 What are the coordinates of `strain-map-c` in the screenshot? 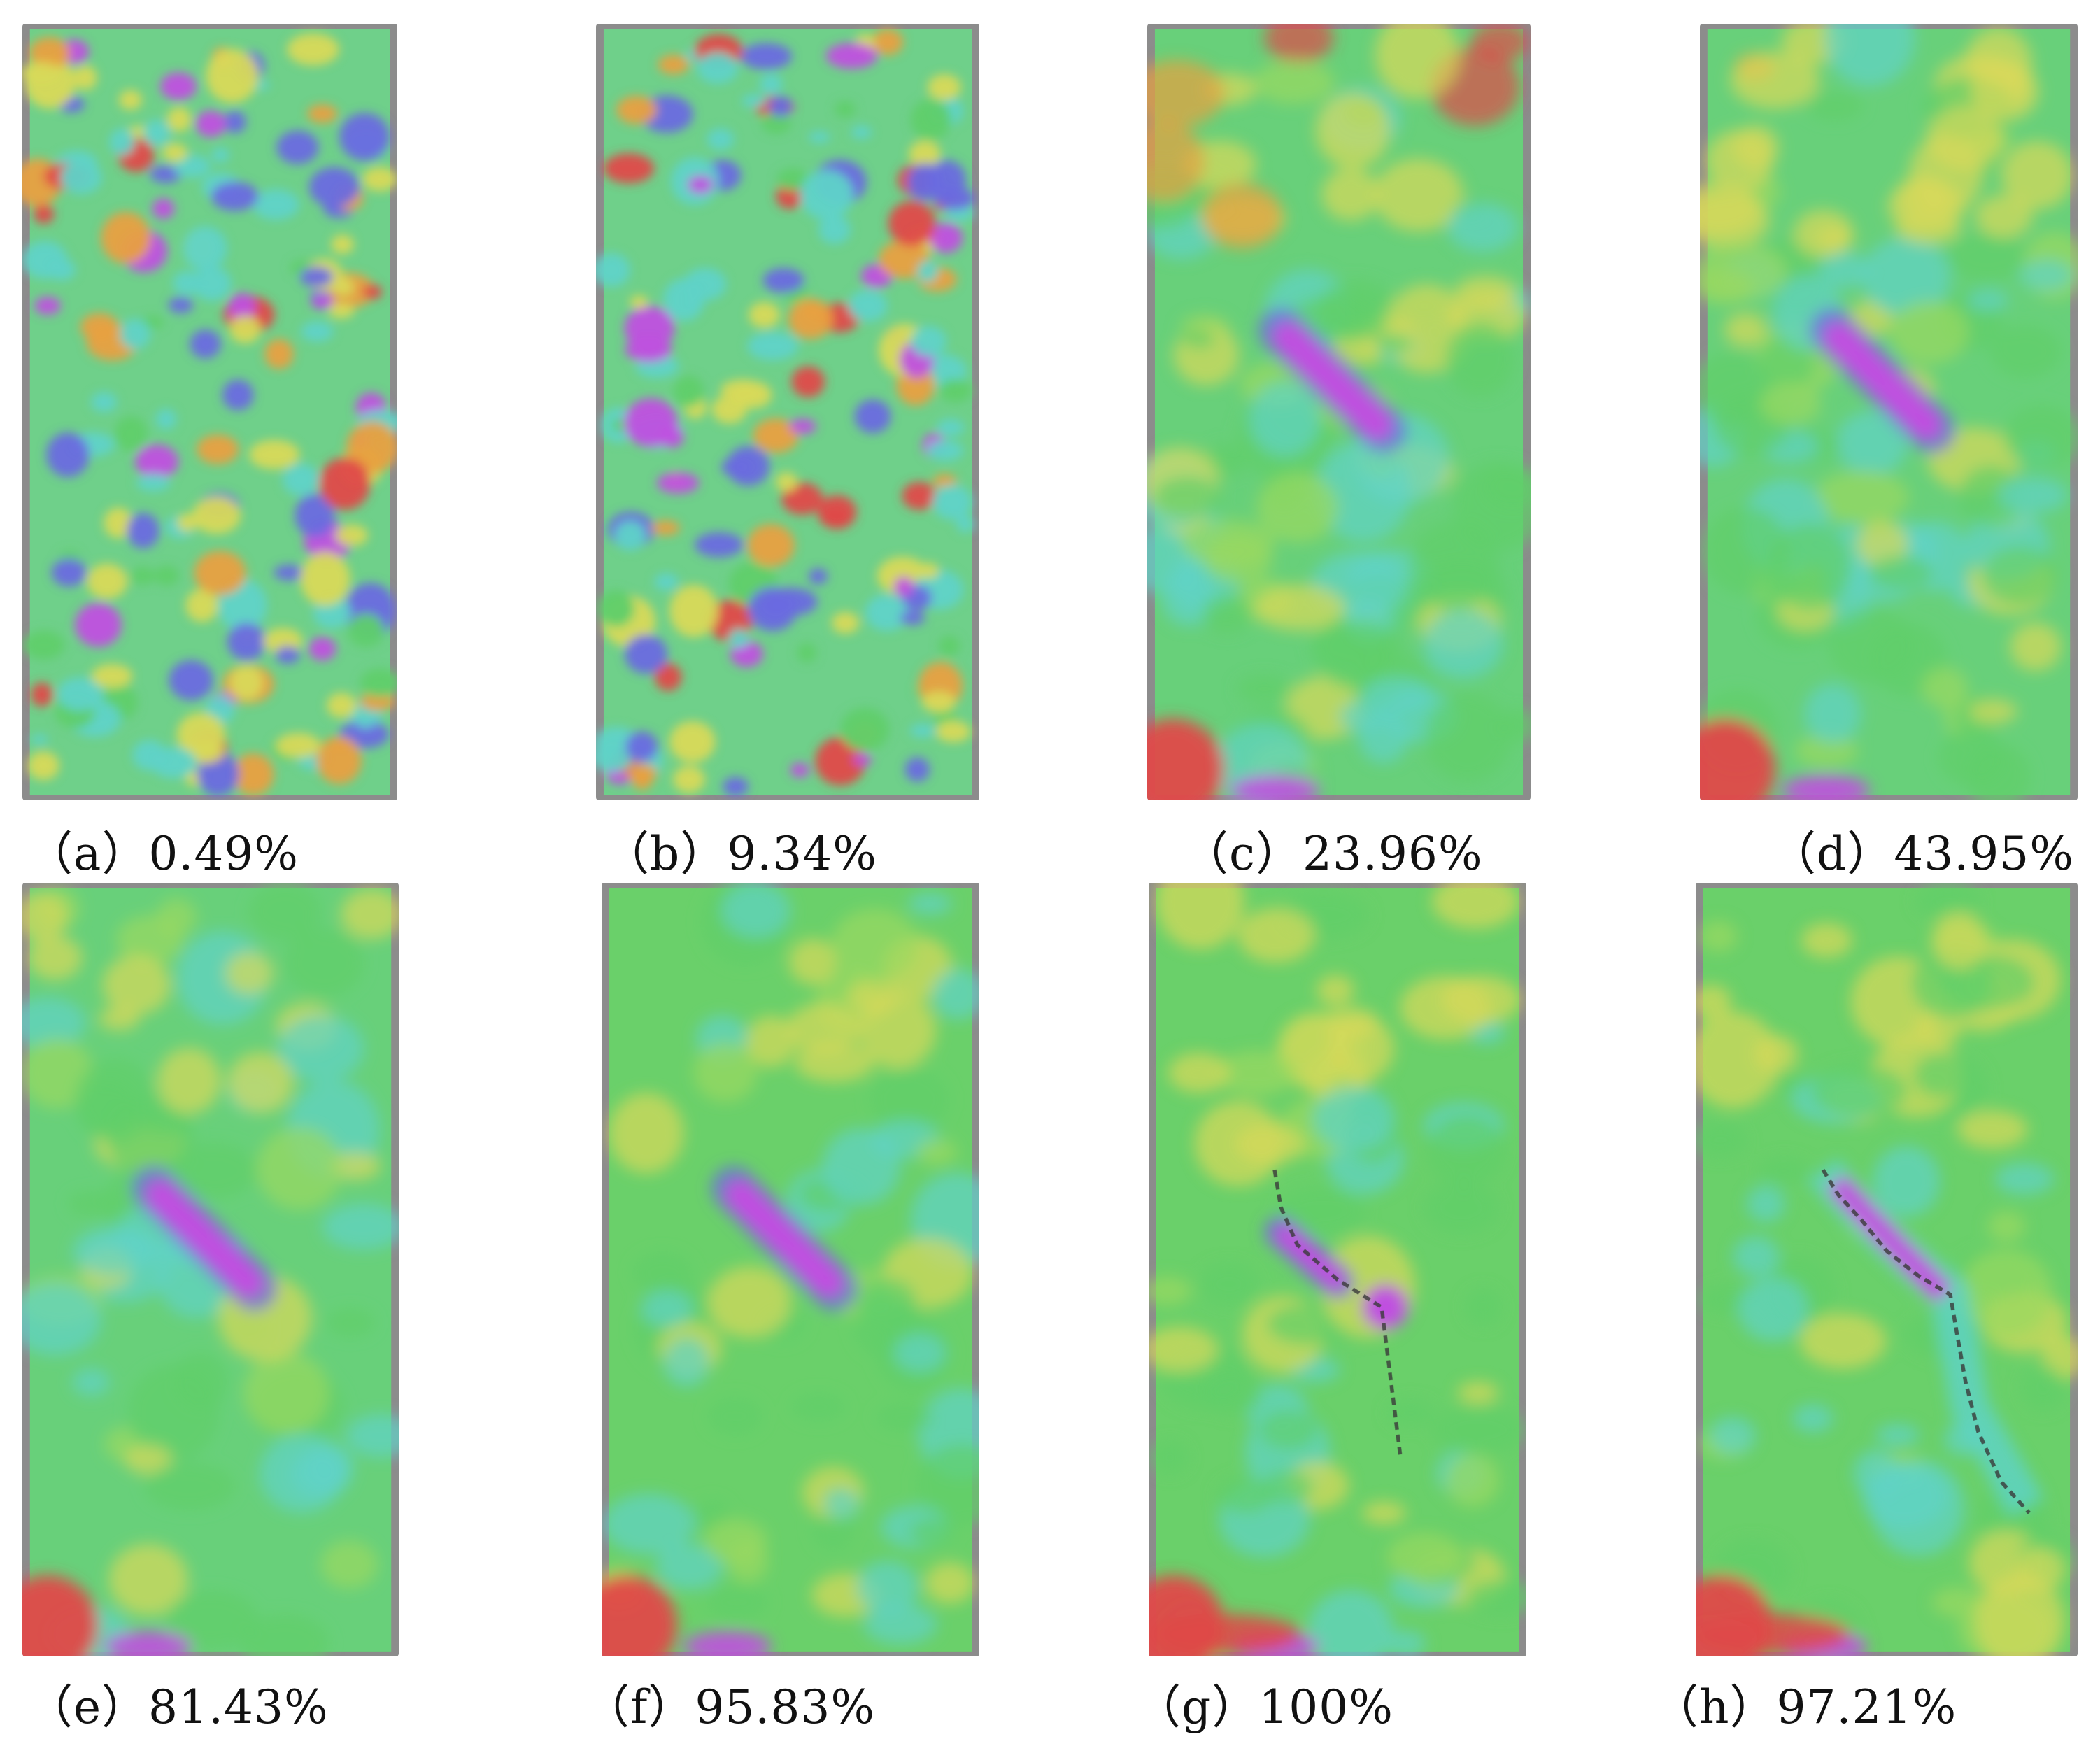 It's located at (1339, 412).